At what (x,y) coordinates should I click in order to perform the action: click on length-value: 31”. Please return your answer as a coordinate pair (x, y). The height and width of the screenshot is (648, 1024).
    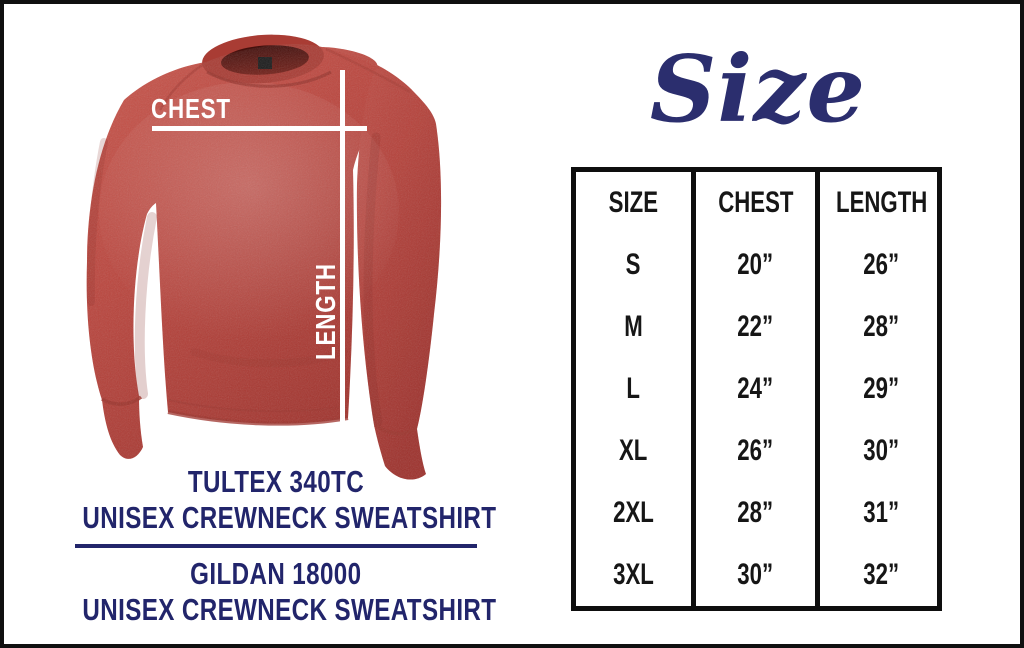
    Looking at the image, I should click on (881, 512).